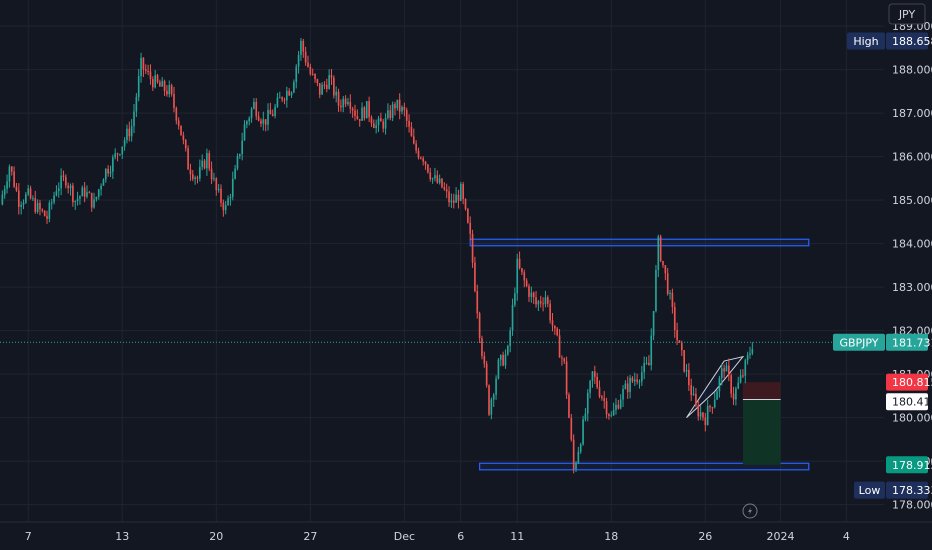 The image size is (932, 550). What do you see at coordinates (912, 200) in the screenshot?
I see `price-tick-label: 185.000` at bounding box center [912, 200].